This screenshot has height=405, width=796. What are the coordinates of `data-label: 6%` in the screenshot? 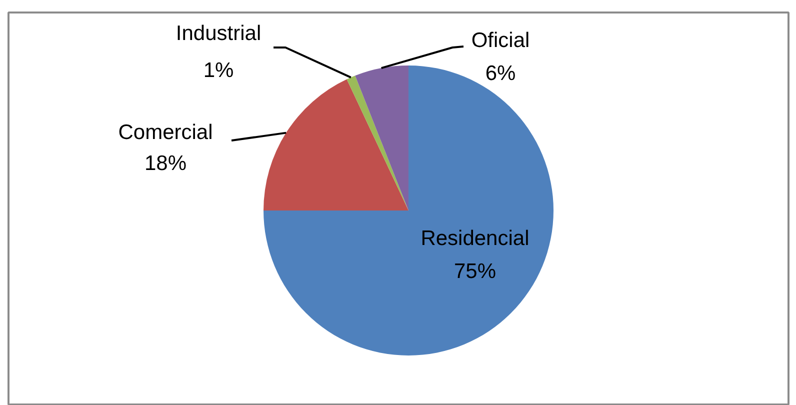 It's located at (500, 73).